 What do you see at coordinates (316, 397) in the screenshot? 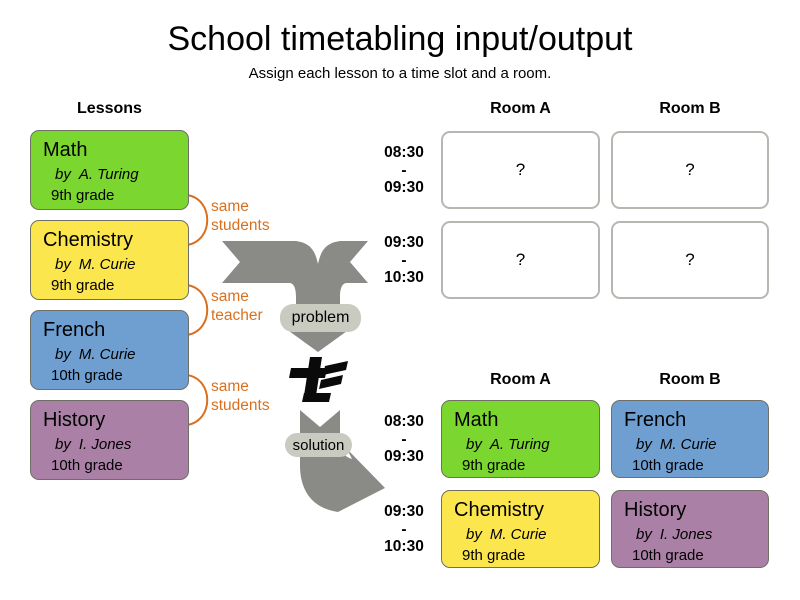
I see `logo-foot` at bounding box center [316, 397].